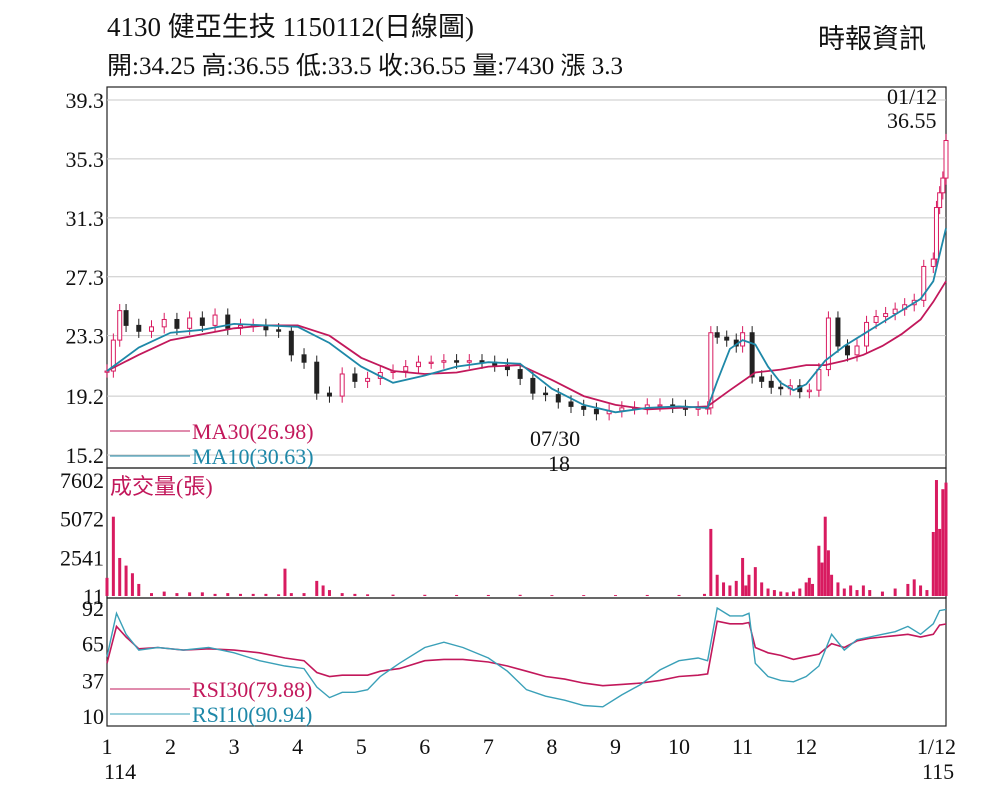  Describe the element at coordinates (120, 771) in the screenshot. I see `year-left: 114` at that location.